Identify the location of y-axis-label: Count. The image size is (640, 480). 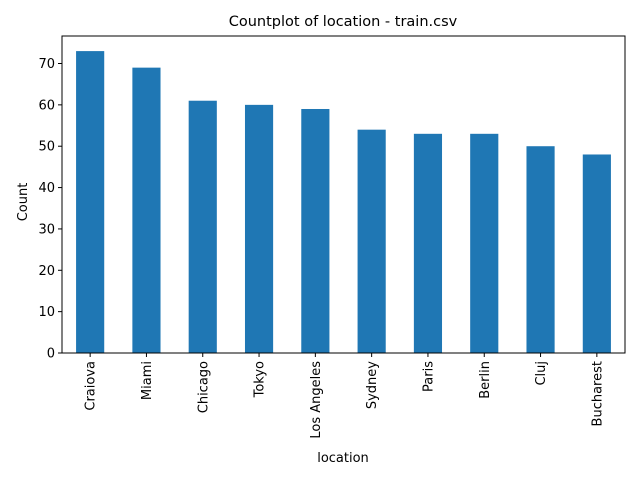
(23, 202).